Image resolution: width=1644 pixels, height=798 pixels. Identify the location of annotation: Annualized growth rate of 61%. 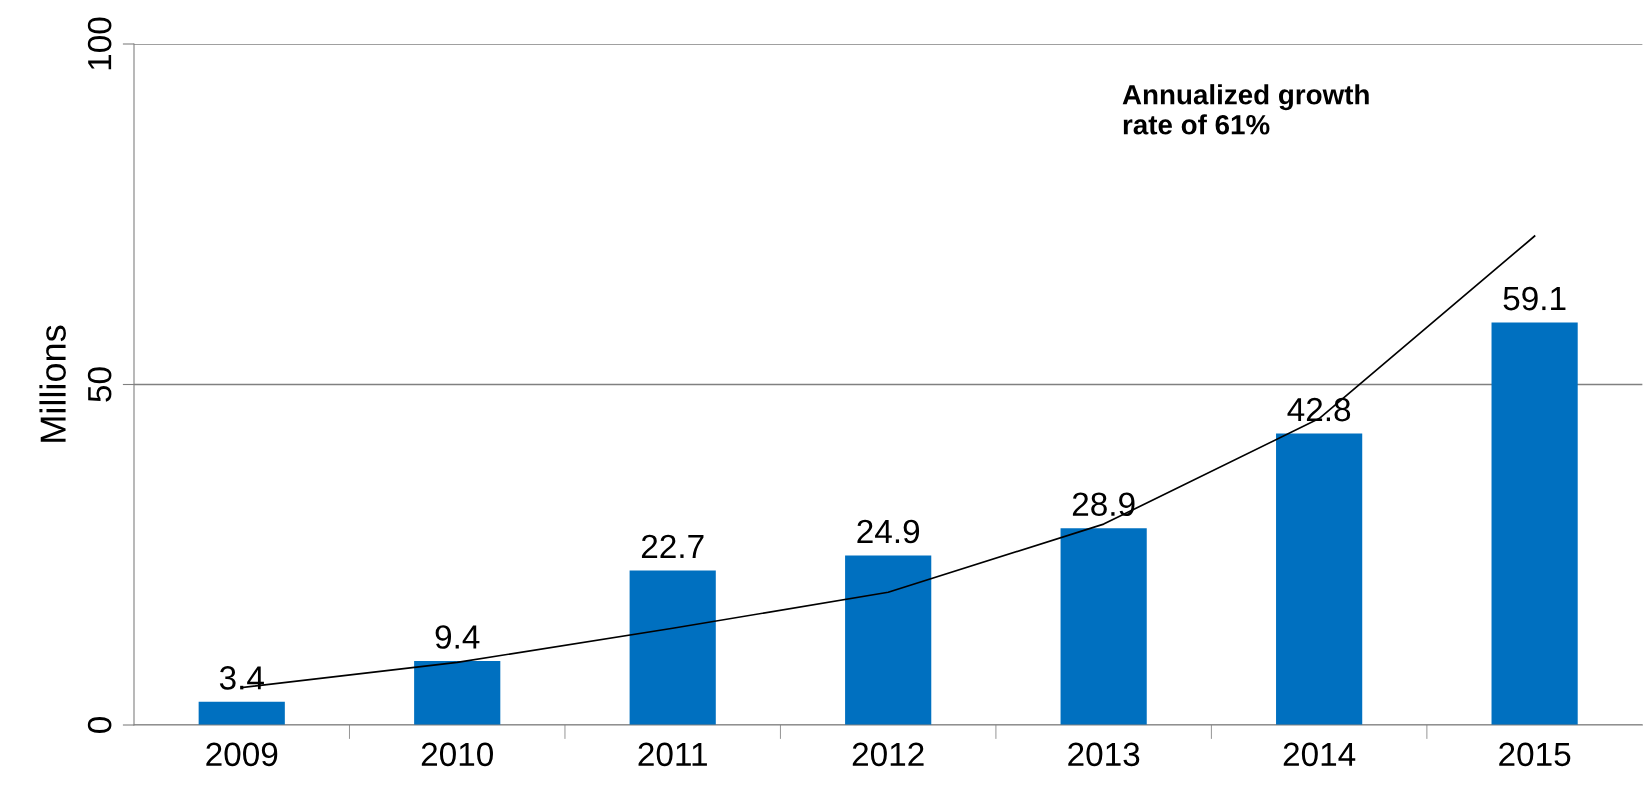
(1245, 109).